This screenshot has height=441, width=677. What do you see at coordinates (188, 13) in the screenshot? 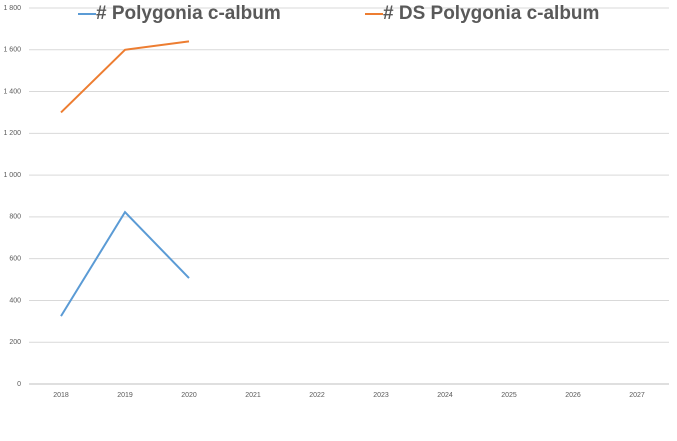
I see `legend-label: # Polygonia c-album` at bounding box center [188, 13].